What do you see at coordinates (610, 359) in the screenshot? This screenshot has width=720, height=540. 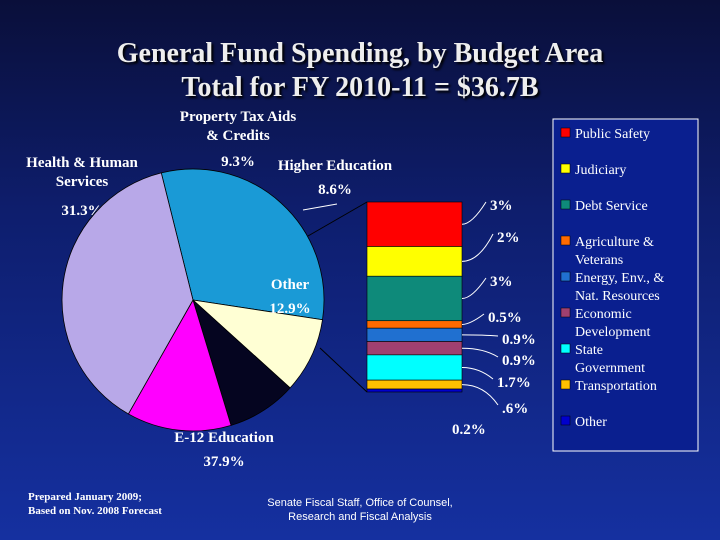 I see `legend-label: State Government` at bounding box center [610, 359].